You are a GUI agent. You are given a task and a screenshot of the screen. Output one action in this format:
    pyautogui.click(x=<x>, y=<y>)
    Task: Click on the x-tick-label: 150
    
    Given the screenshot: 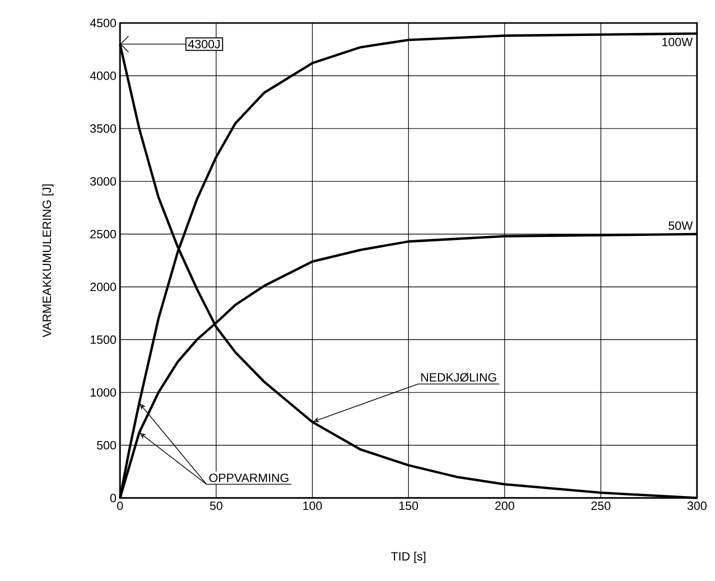 What is the action you would take?
    pyautogui.click(x=408, y=506)
    